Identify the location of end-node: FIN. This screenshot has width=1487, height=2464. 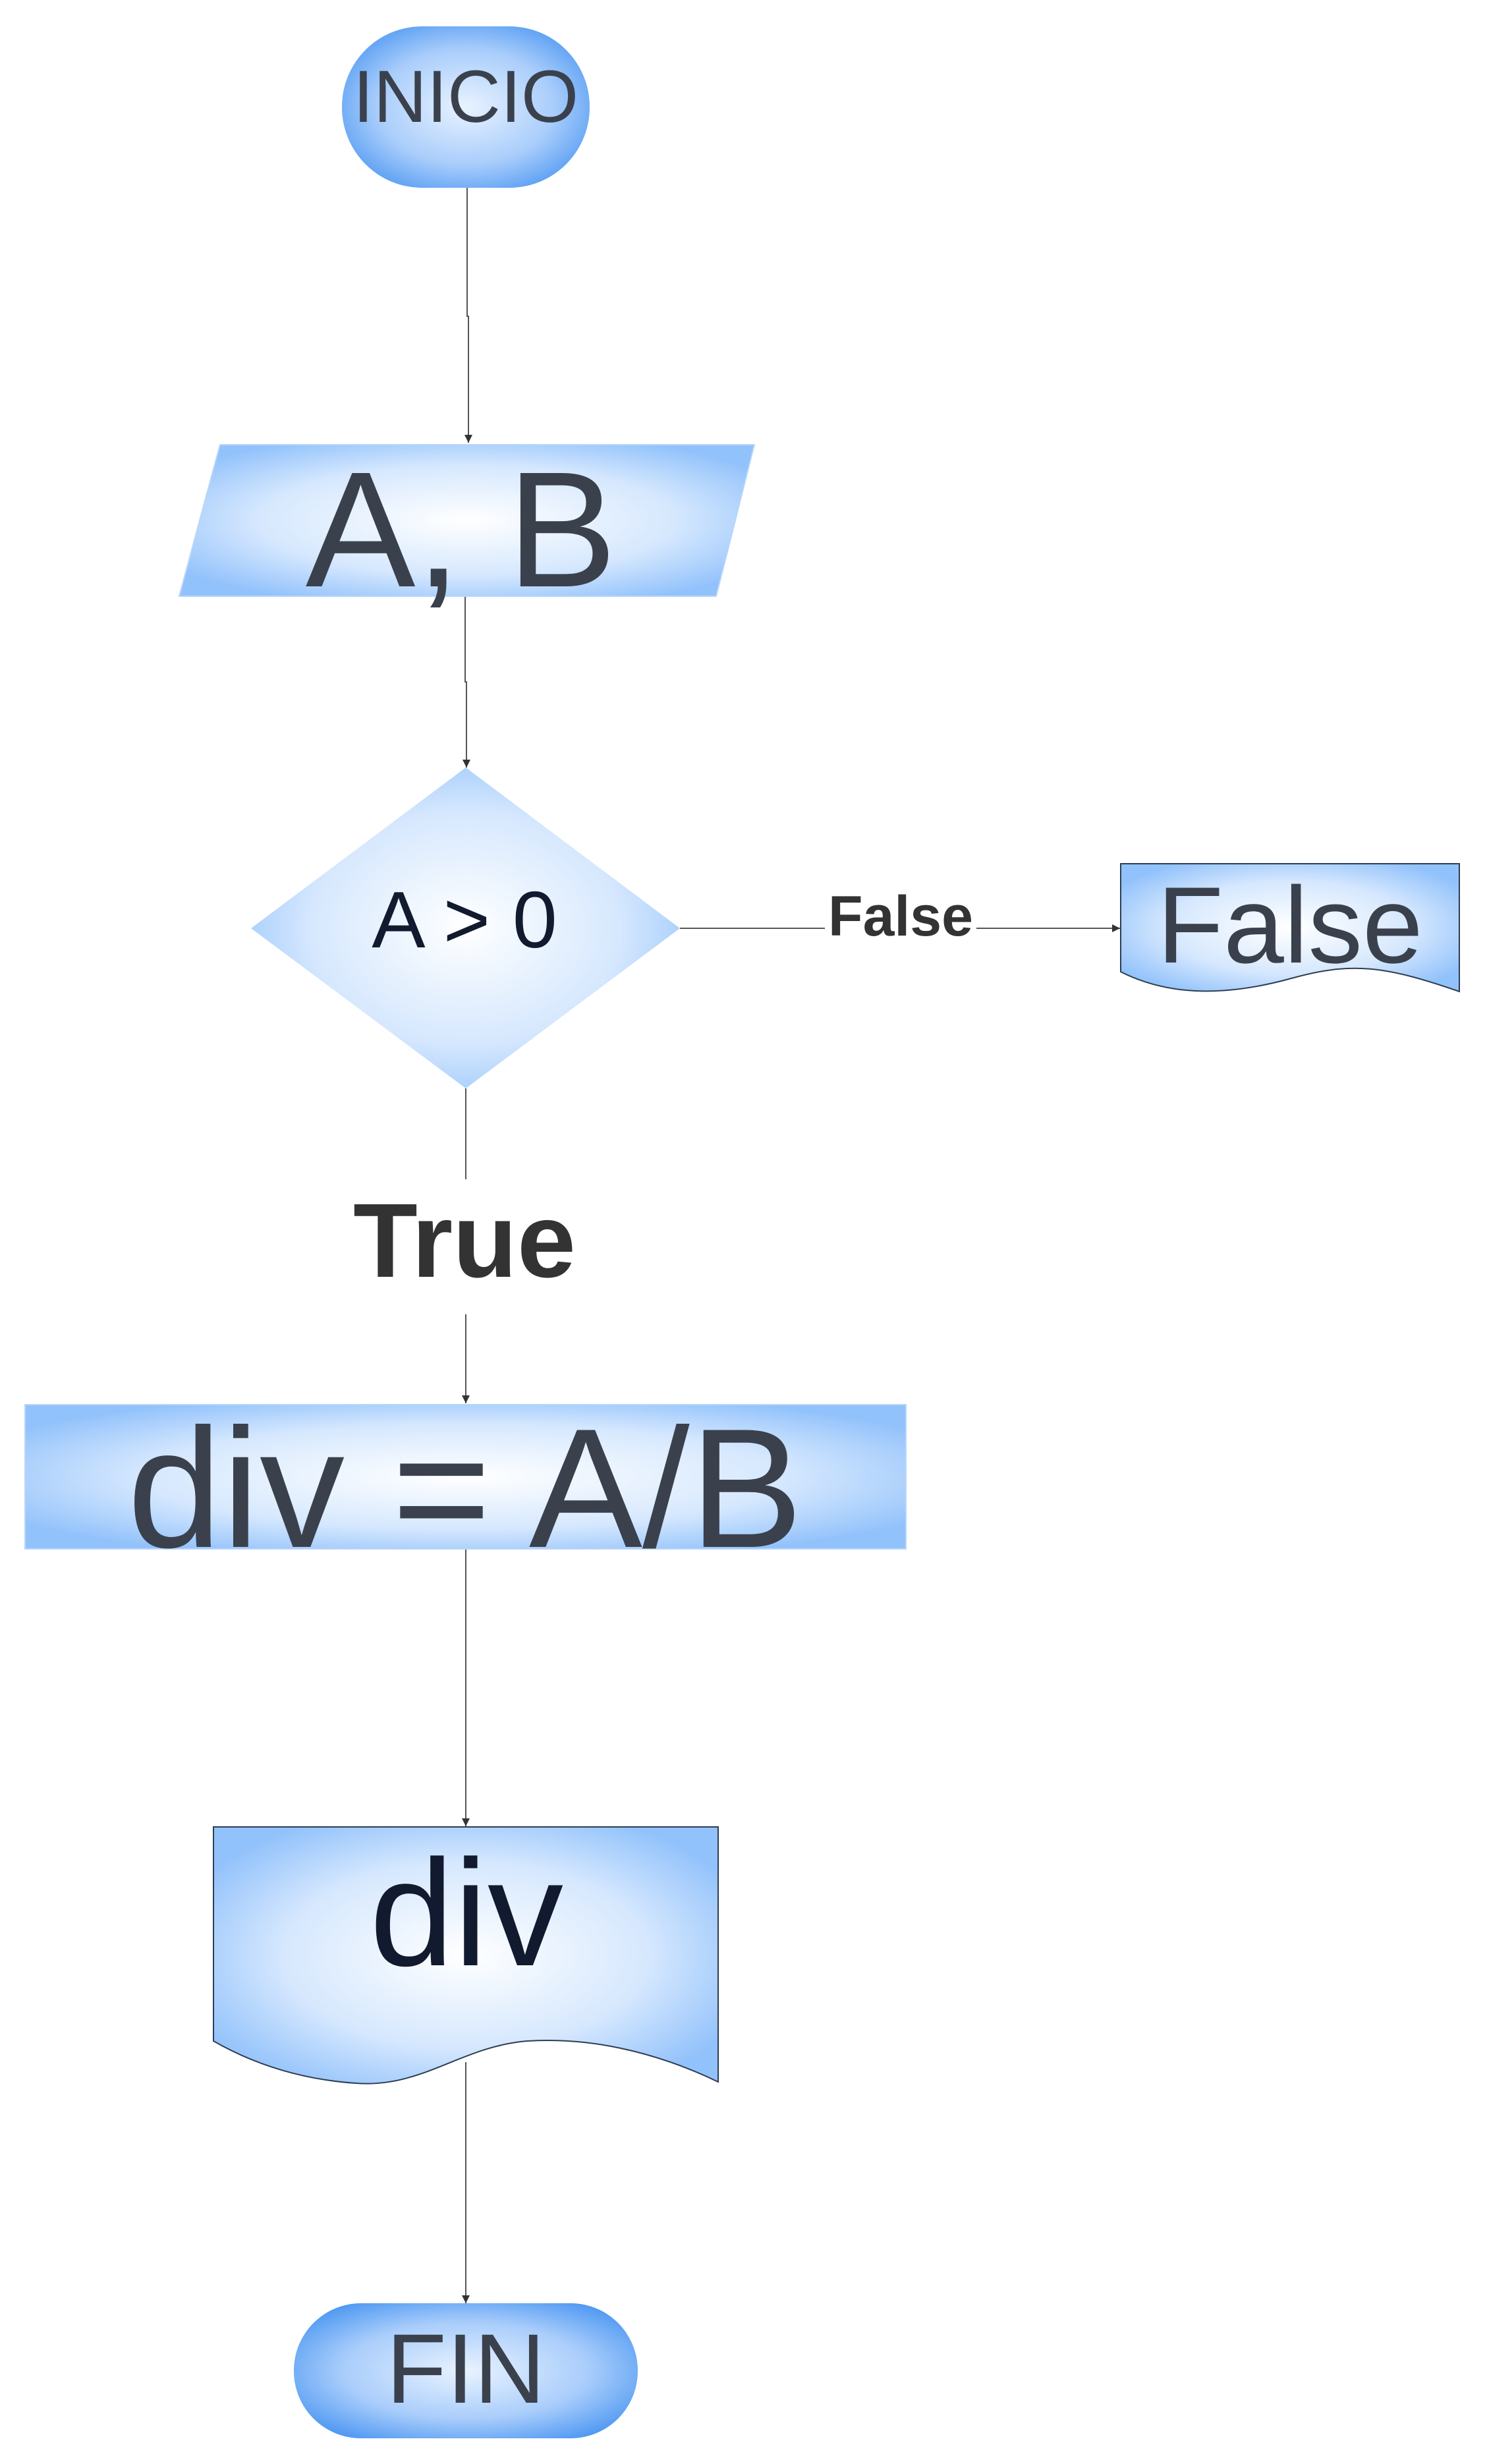
(466, 2370).